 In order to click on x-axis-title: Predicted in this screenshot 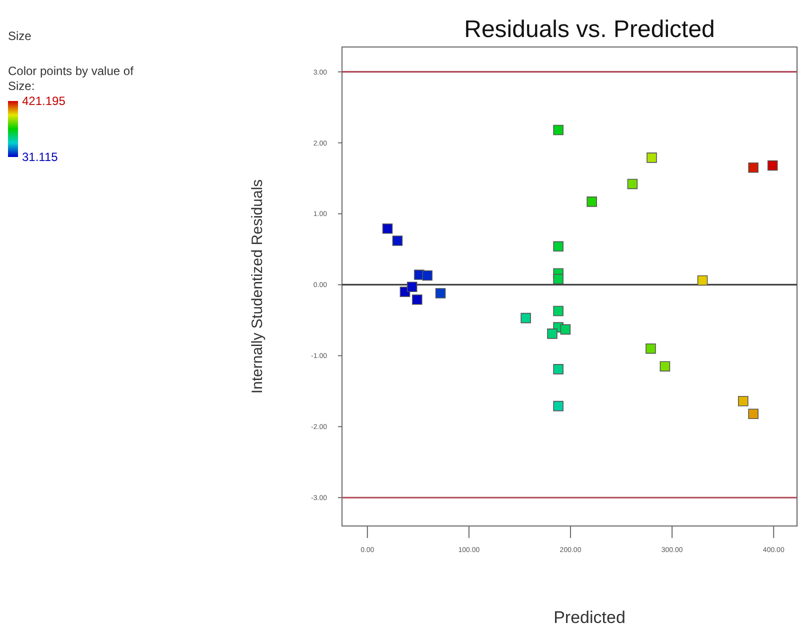, I will do `click(590, 617)`.